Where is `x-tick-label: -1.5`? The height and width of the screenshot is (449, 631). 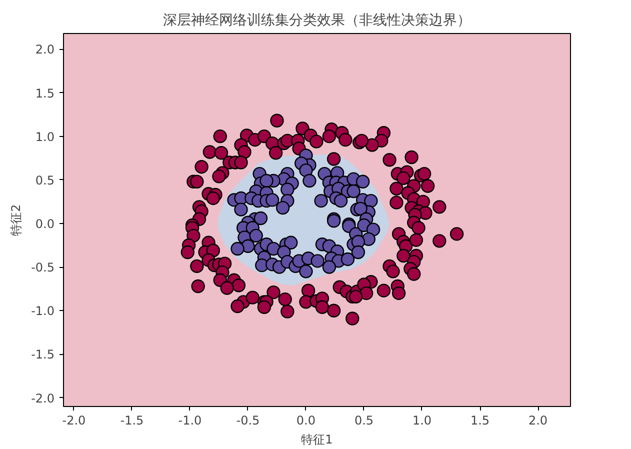
x-tick-label: -1.5 is located at coordinates (132, 421).